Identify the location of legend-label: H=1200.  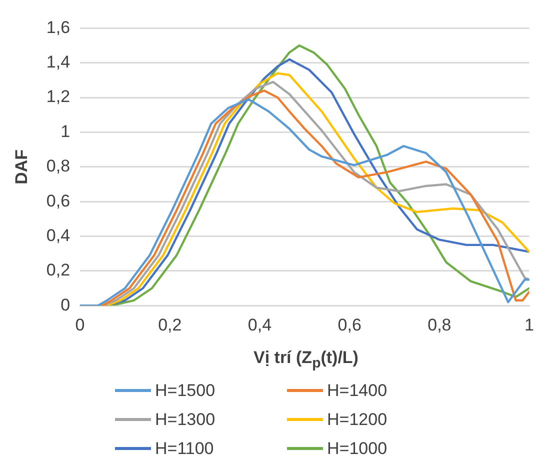
(357, 420).